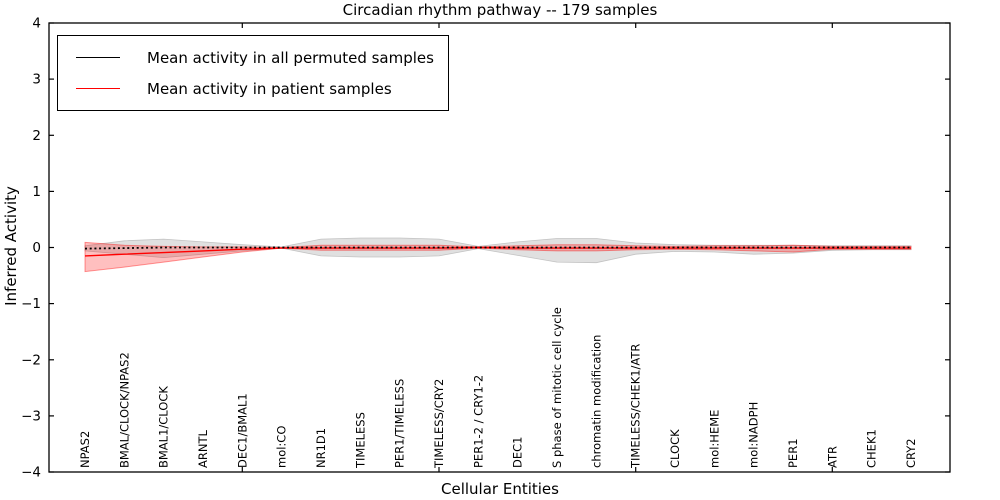  What do you see at coordinates (596, 401) in the screenshot?
I see `category-label: chromatin modification` at bounding box center [596, 401].